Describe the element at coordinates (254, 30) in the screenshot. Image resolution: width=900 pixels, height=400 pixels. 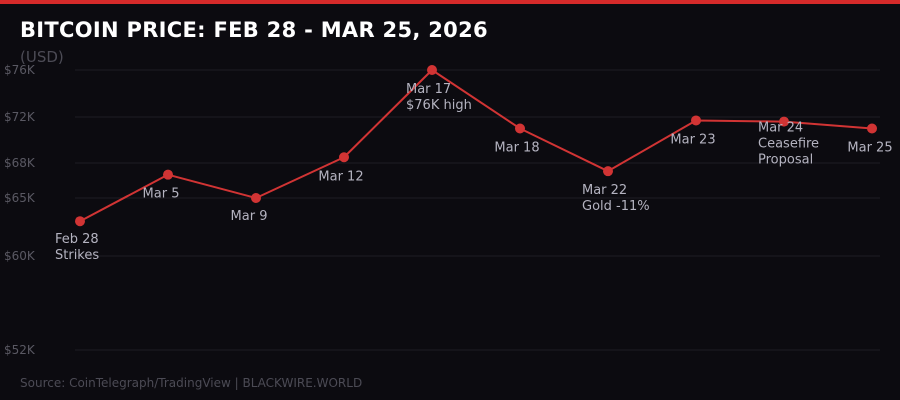
I see `chart-title: BITCOIN PRICE: FEB 28 - MAR 25, 2026` at that location.